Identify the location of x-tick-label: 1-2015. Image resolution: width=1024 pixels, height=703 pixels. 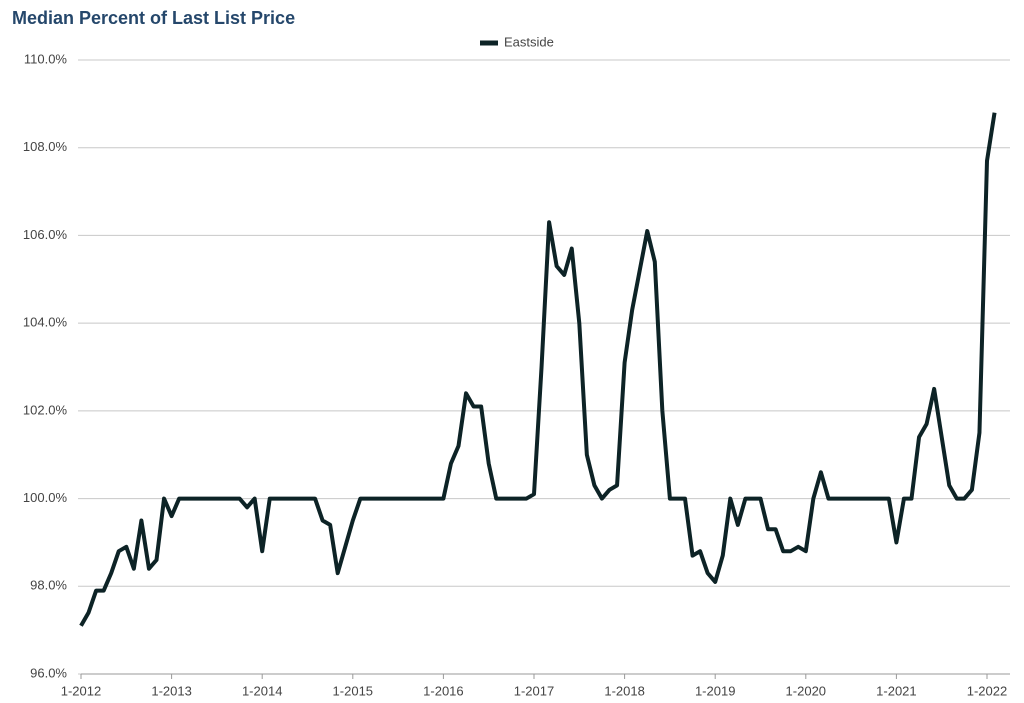
(353, 690).